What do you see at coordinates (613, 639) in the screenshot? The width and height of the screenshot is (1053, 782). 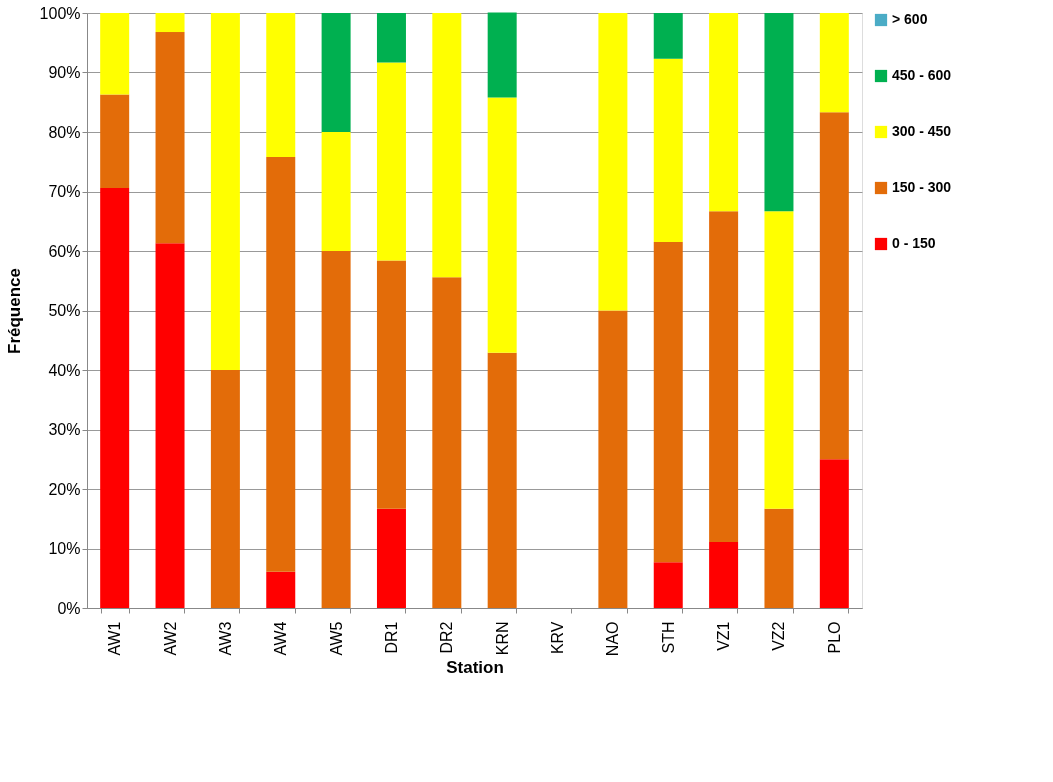 I see `x-tick-label: NAO` at bounding box center [613, 639].